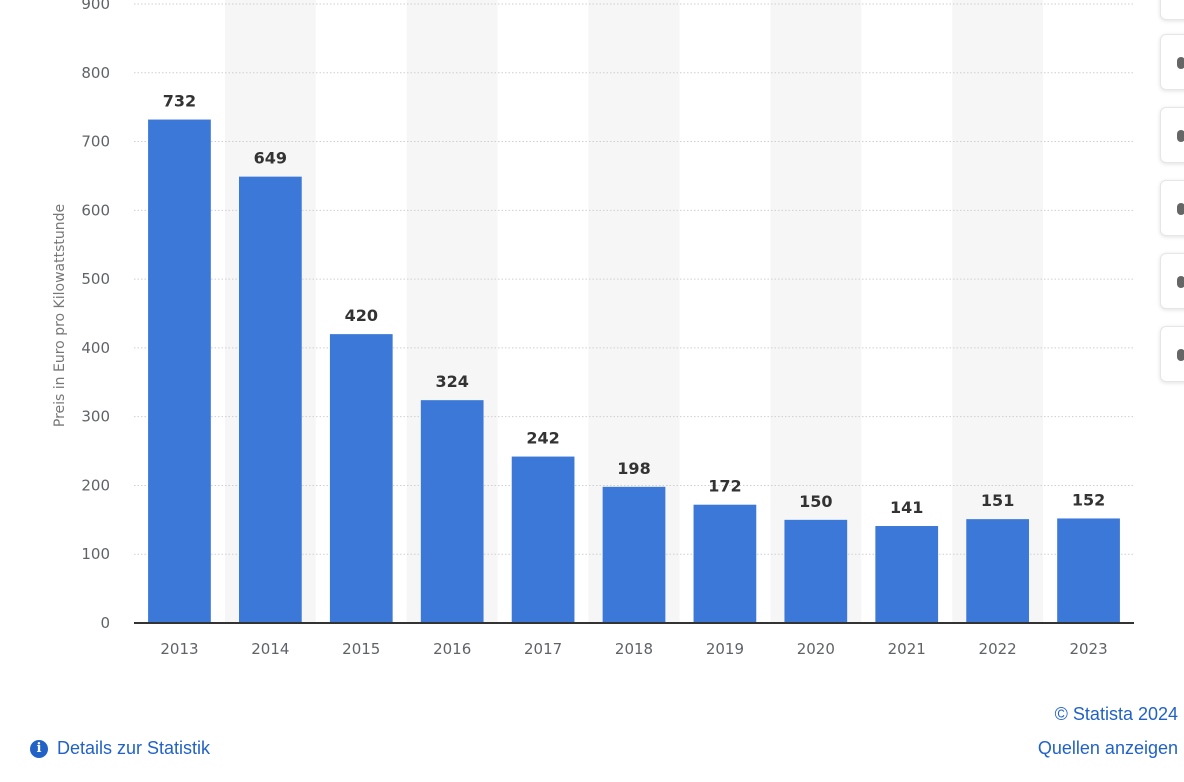  What do you see at coordinates (95, 142) in the screenshot?
I see `y-tick-label: 700` at bounding box center [95, 142].